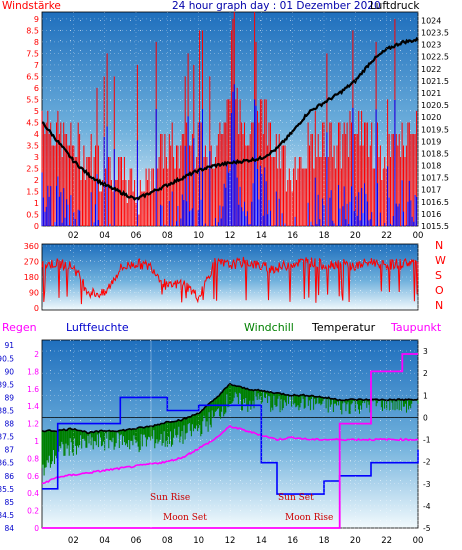 The height and width of the screenshot is (550, 462). I want to click on wind-tick-label: 1.5, so click(32, 191).